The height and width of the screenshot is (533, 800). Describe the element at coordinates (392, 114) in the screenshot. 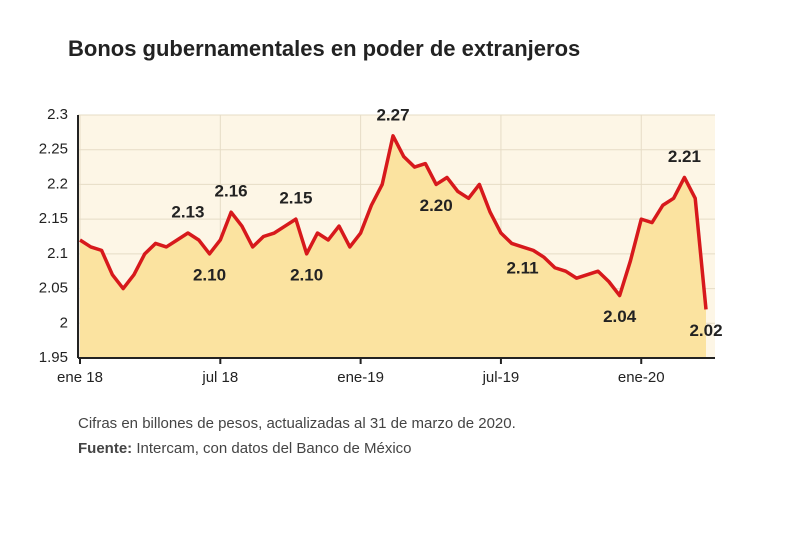

I see `value-label: 2.27` at that location.